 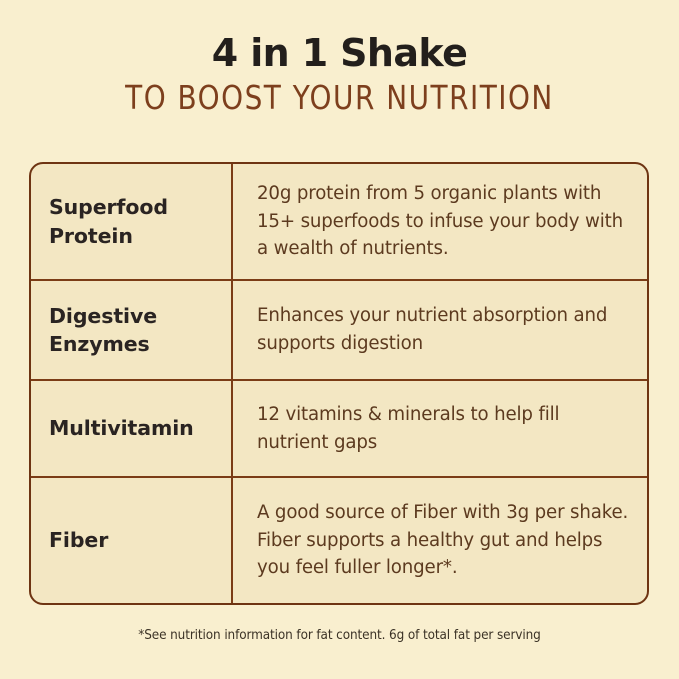 I want to click on page-title: 4 in 1 Shake, so click(x=339, y=53).